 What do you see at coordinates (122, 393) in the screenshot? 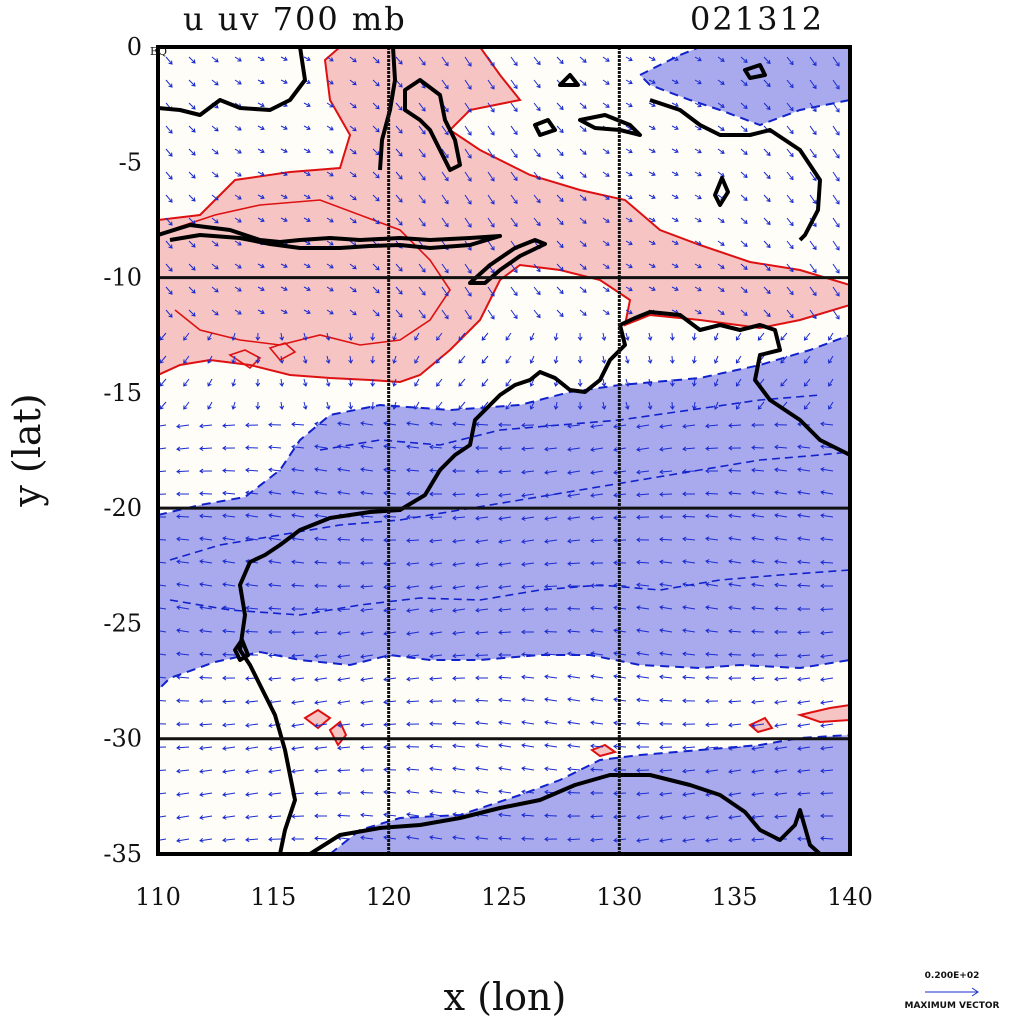
I see `y-tick-label: -15` at bounding box center [122, 393].